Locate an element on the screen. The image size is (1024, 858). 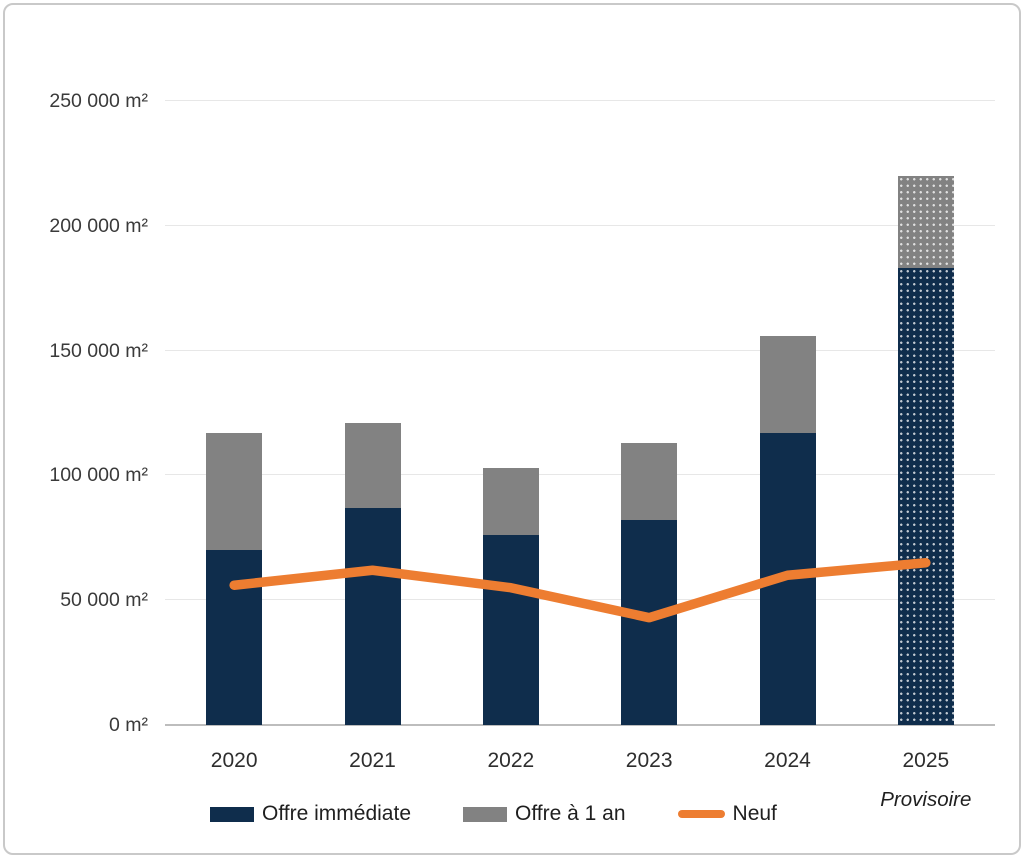
bar-segment-offre-imm-diate-2023 is located at coordinates (649, 622).